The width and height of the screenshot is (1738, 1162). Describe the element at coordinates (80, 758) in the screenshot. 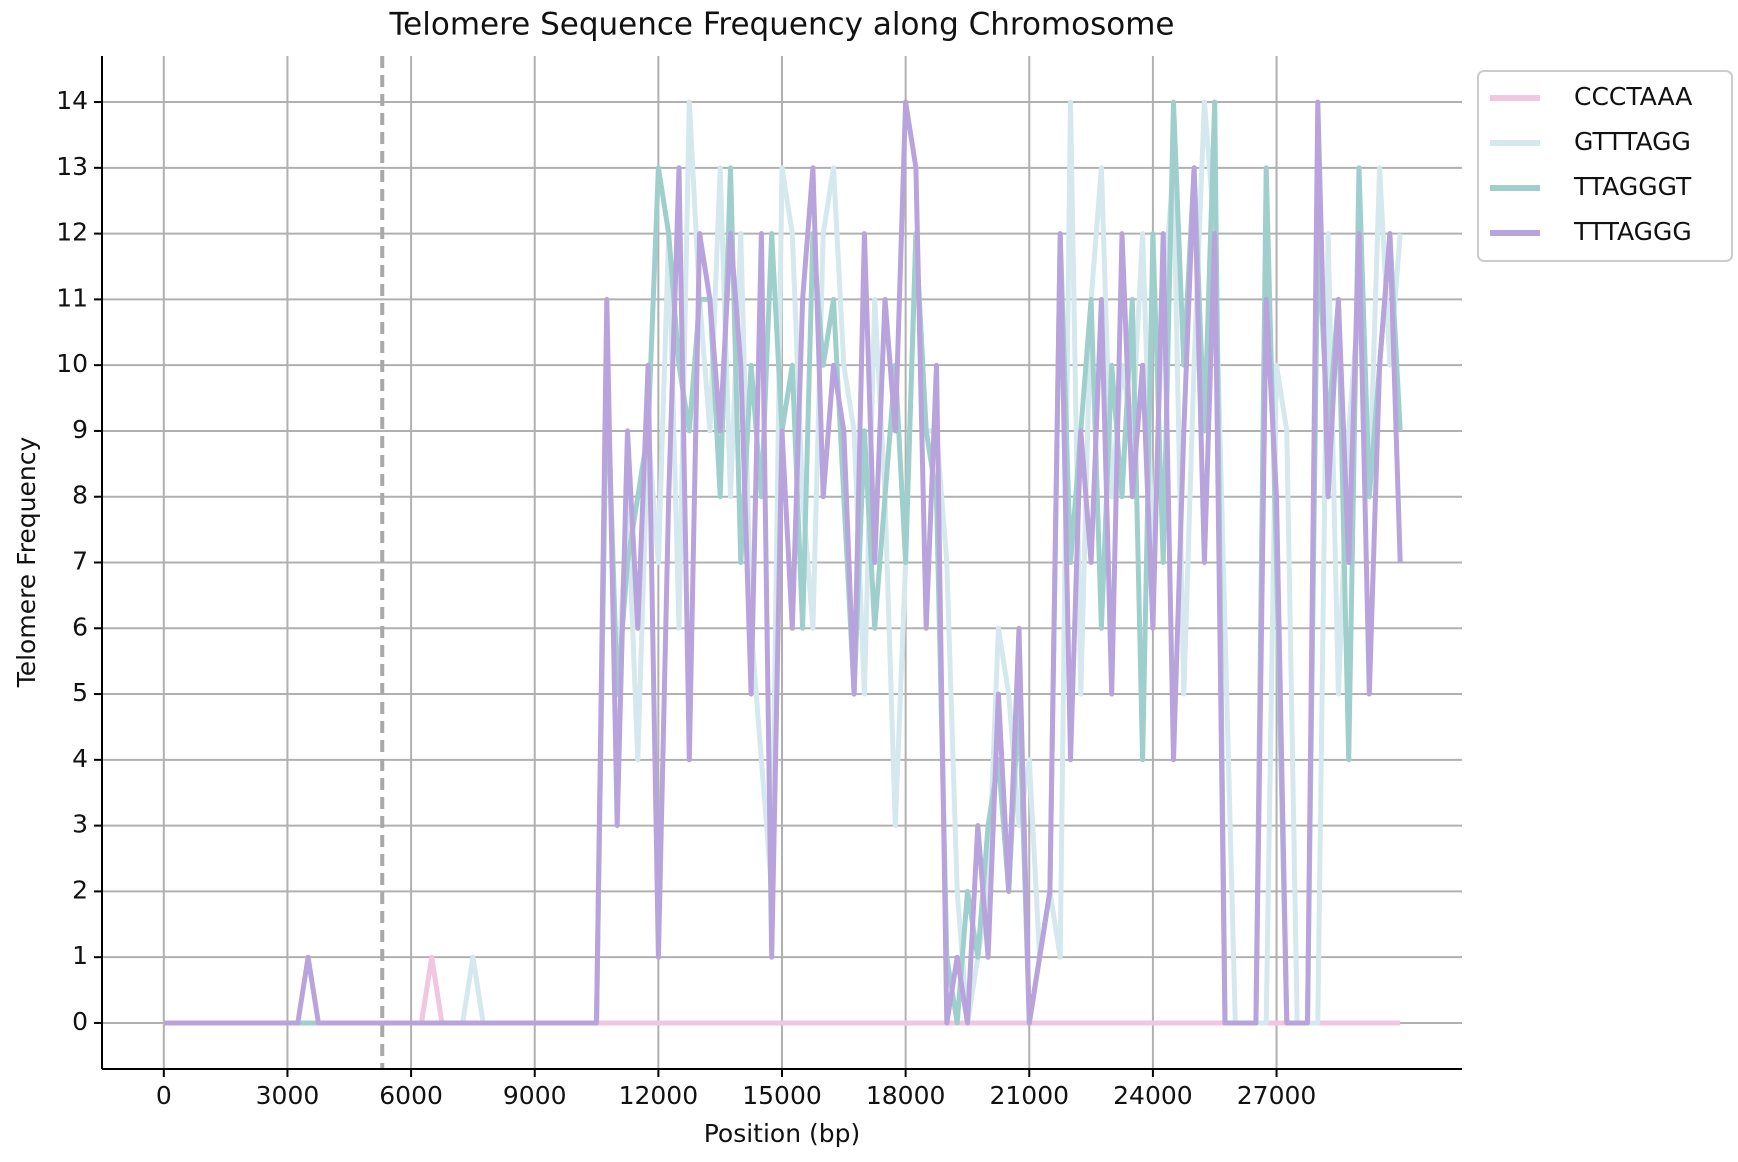

I see `y-tick-label: 4` at that location.